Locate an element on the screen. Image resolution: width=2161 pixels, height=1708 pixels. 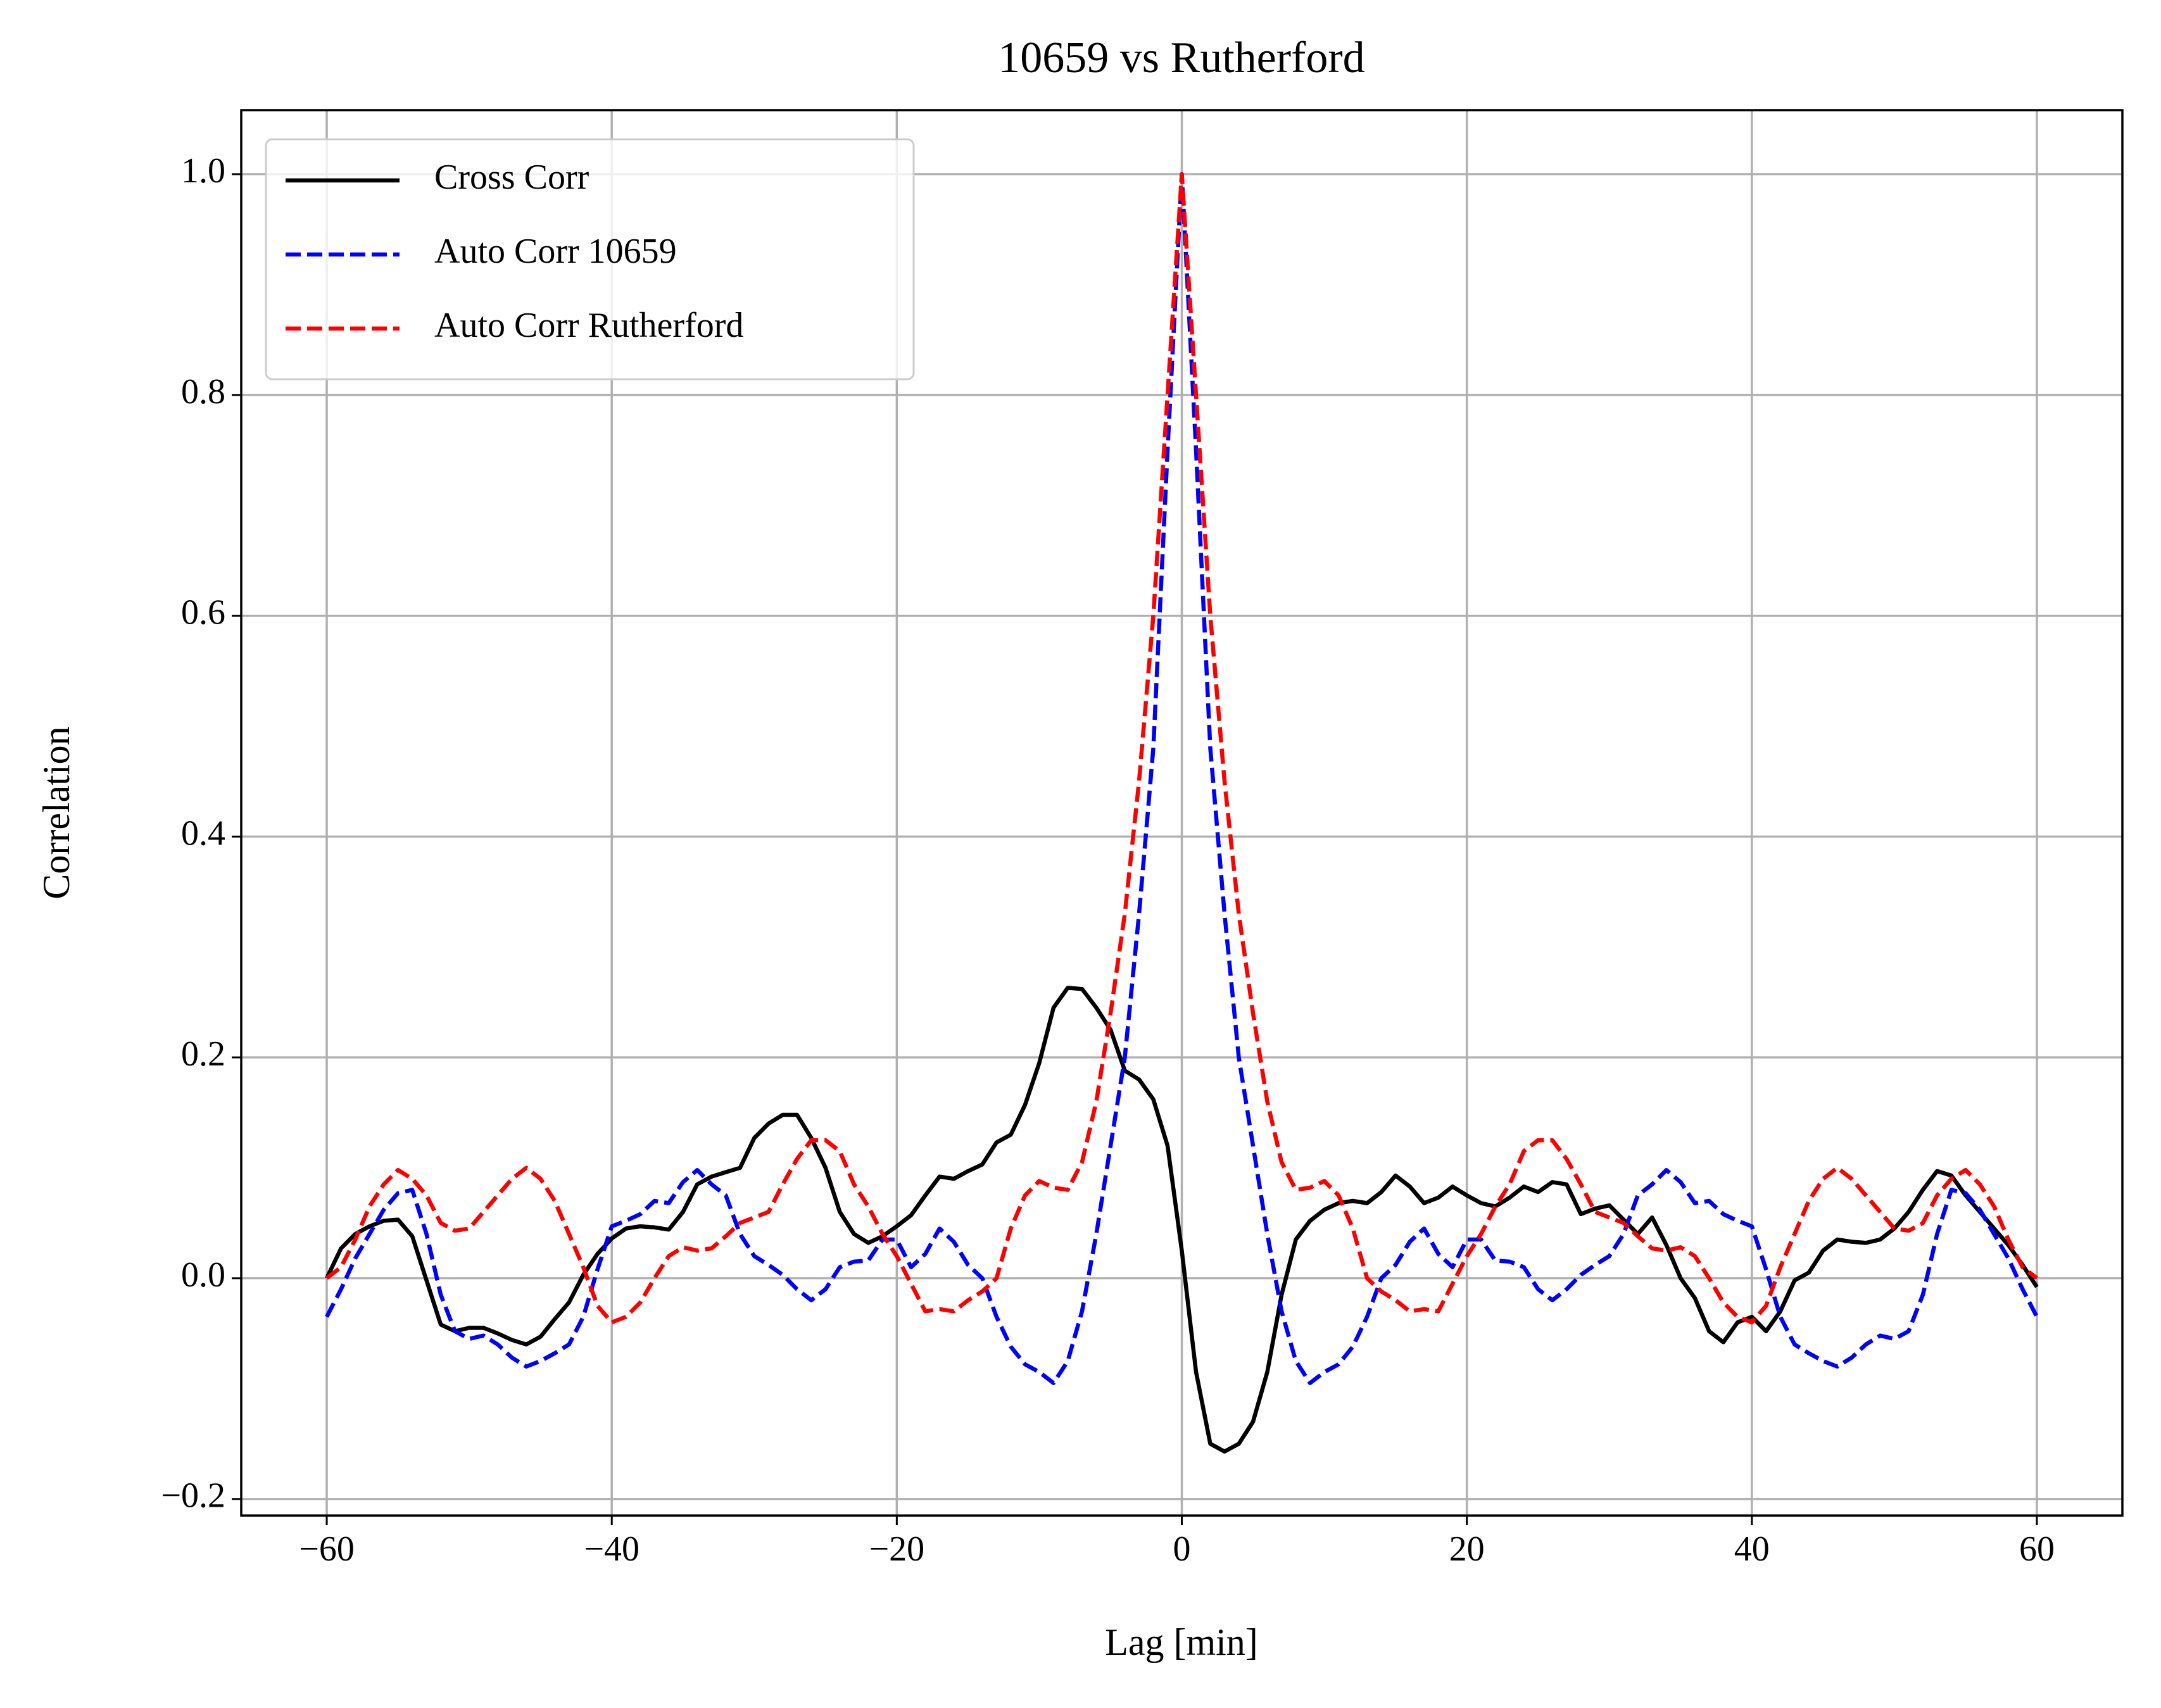
x-tick-label: −20 is located at coordinates (897, 1549).